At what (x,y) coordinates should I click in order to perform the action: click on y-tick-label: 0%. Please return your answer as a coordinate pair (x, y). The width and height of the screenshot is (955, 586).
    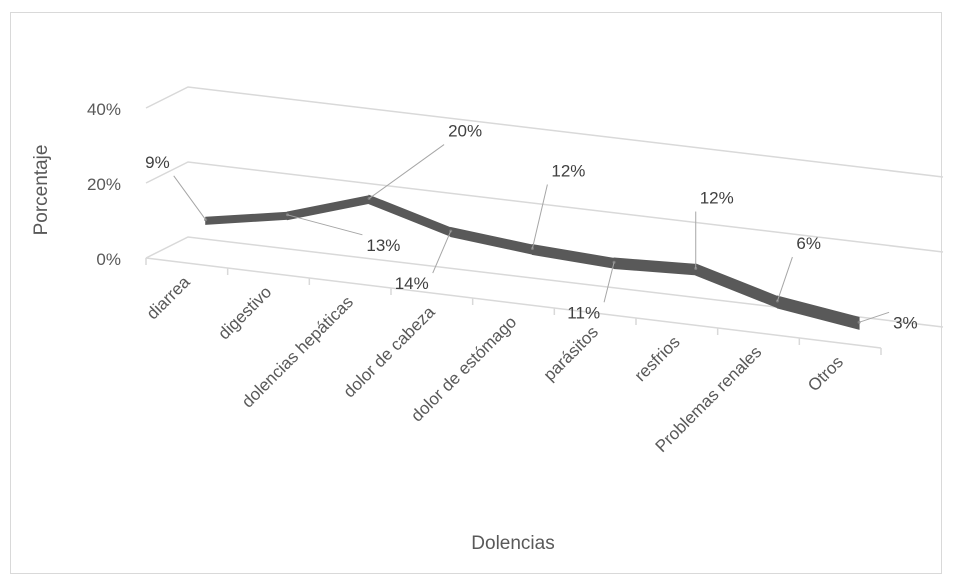
    Looking at the image, I should click on (108, 259).